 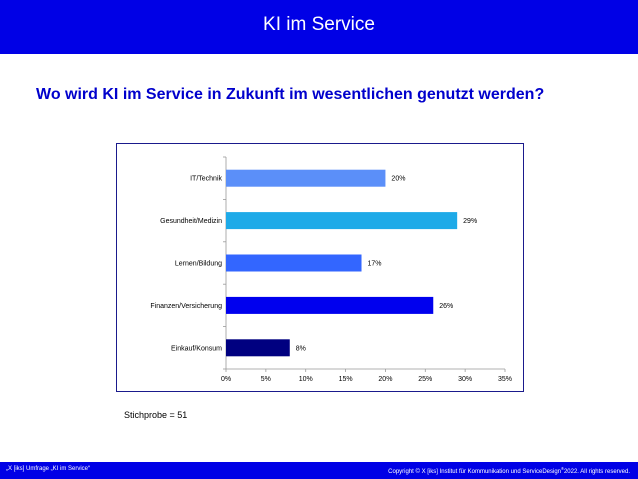 What do you see at coordinates (346, 379) in the screenshot?
I see `x-tick-label: 15%` at bounding box center [346, 379].